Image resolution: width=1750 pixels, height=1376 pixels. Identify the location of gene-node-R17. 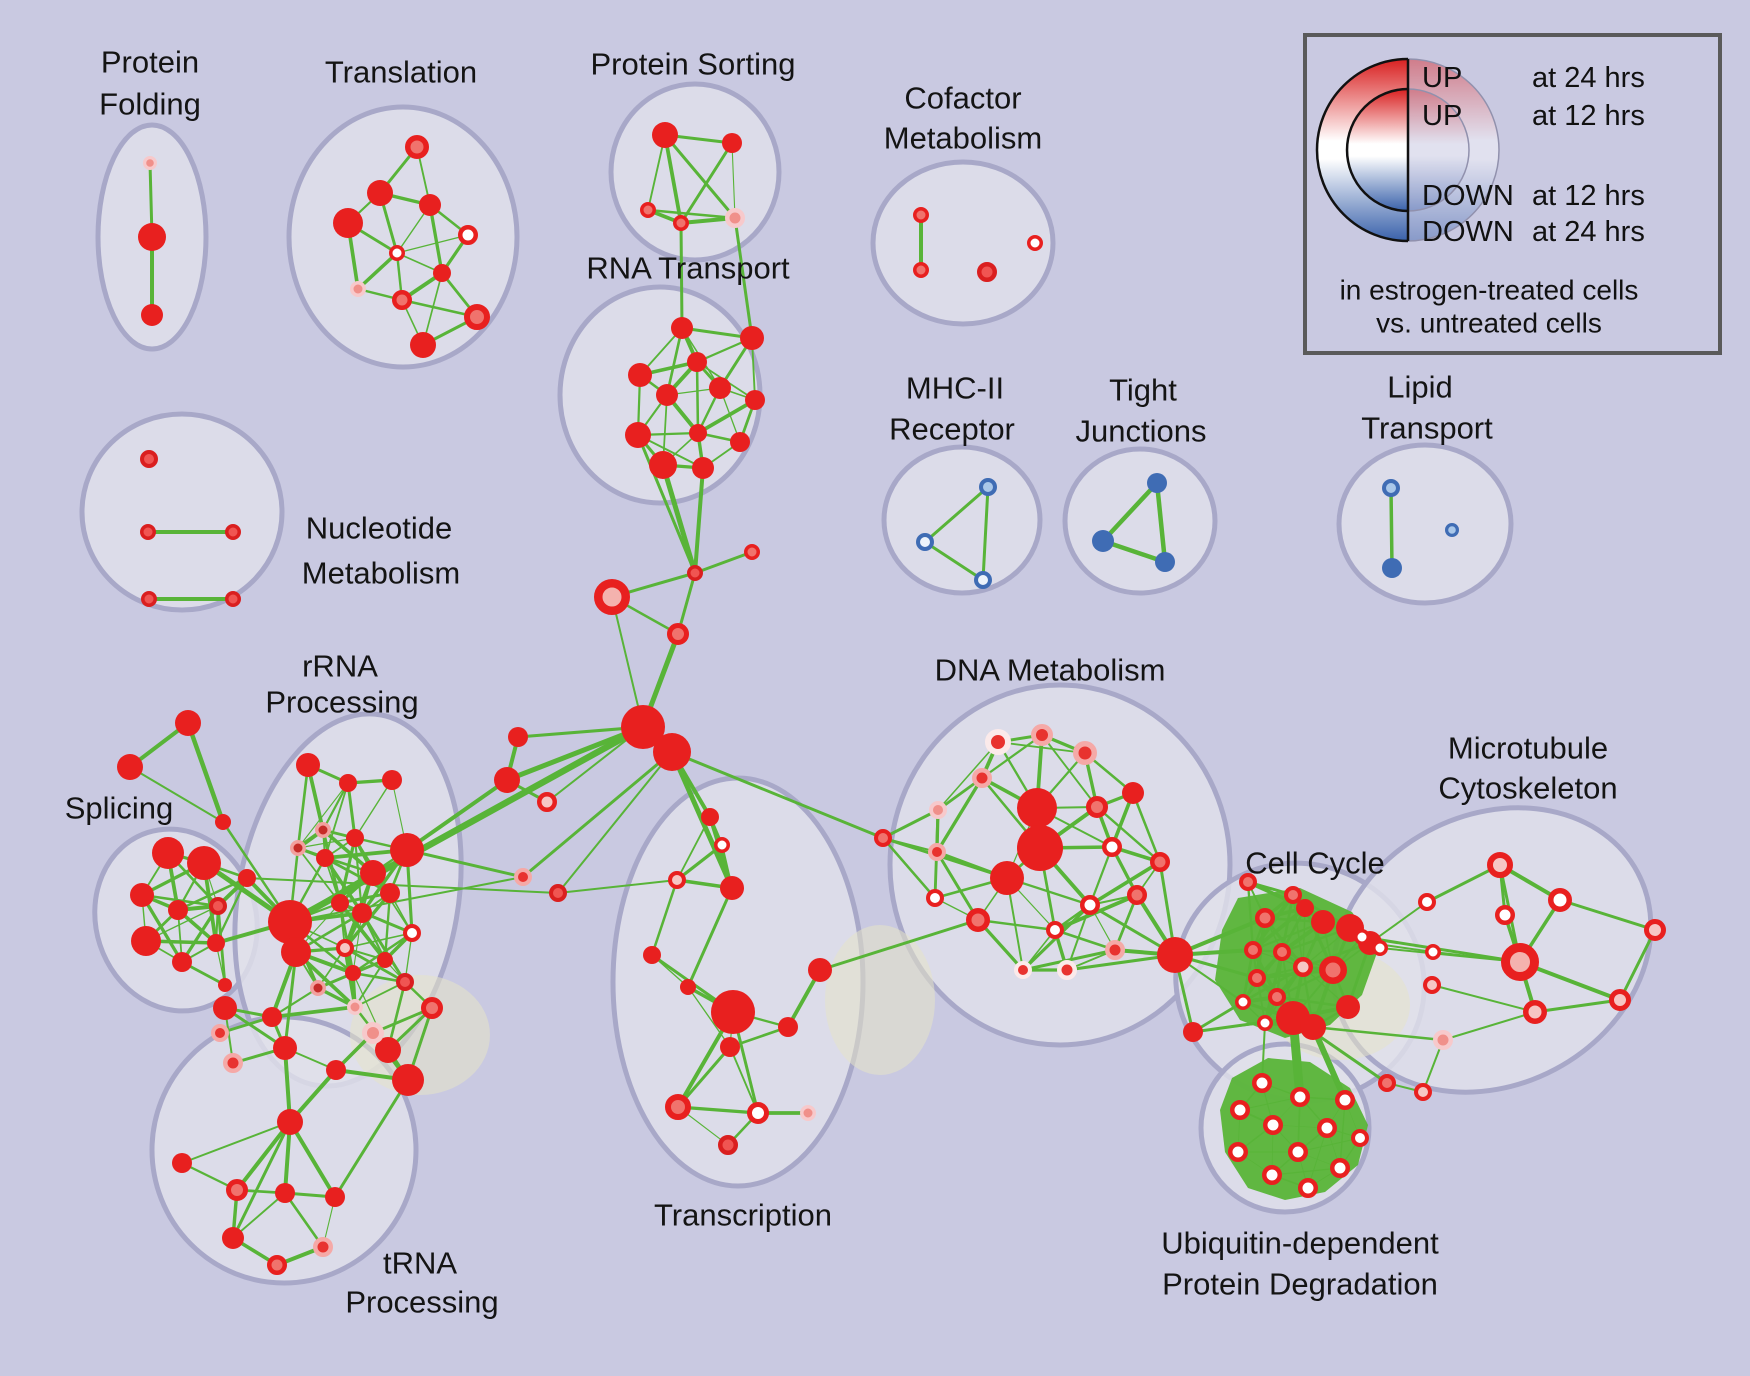
(318, 988).